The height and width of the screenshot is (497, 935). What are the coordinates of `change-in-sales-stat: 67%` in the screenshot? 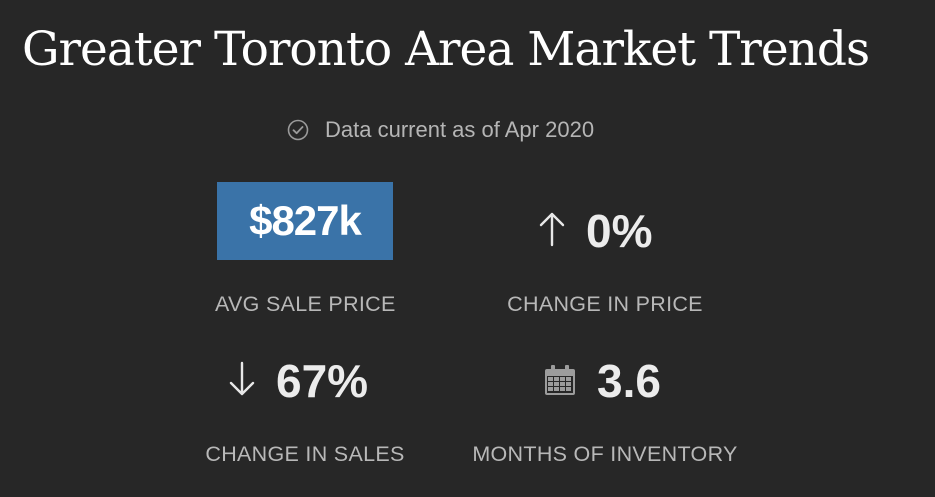 It's located at (298, 381).